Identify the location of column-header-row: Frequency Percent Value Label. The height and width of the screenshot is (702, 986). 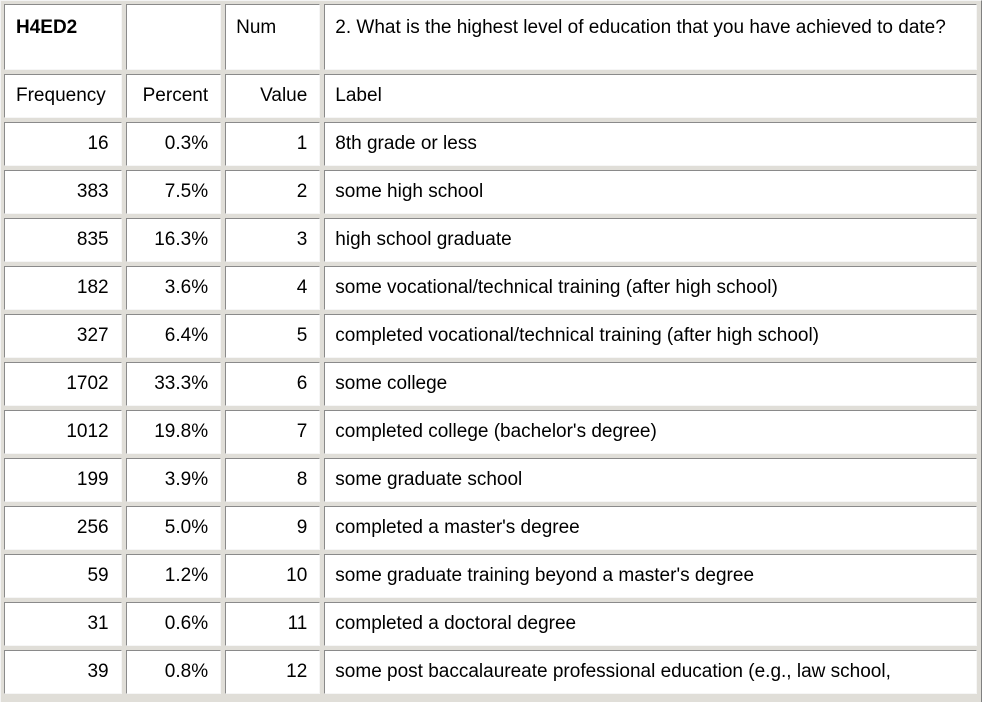
(490, 96).